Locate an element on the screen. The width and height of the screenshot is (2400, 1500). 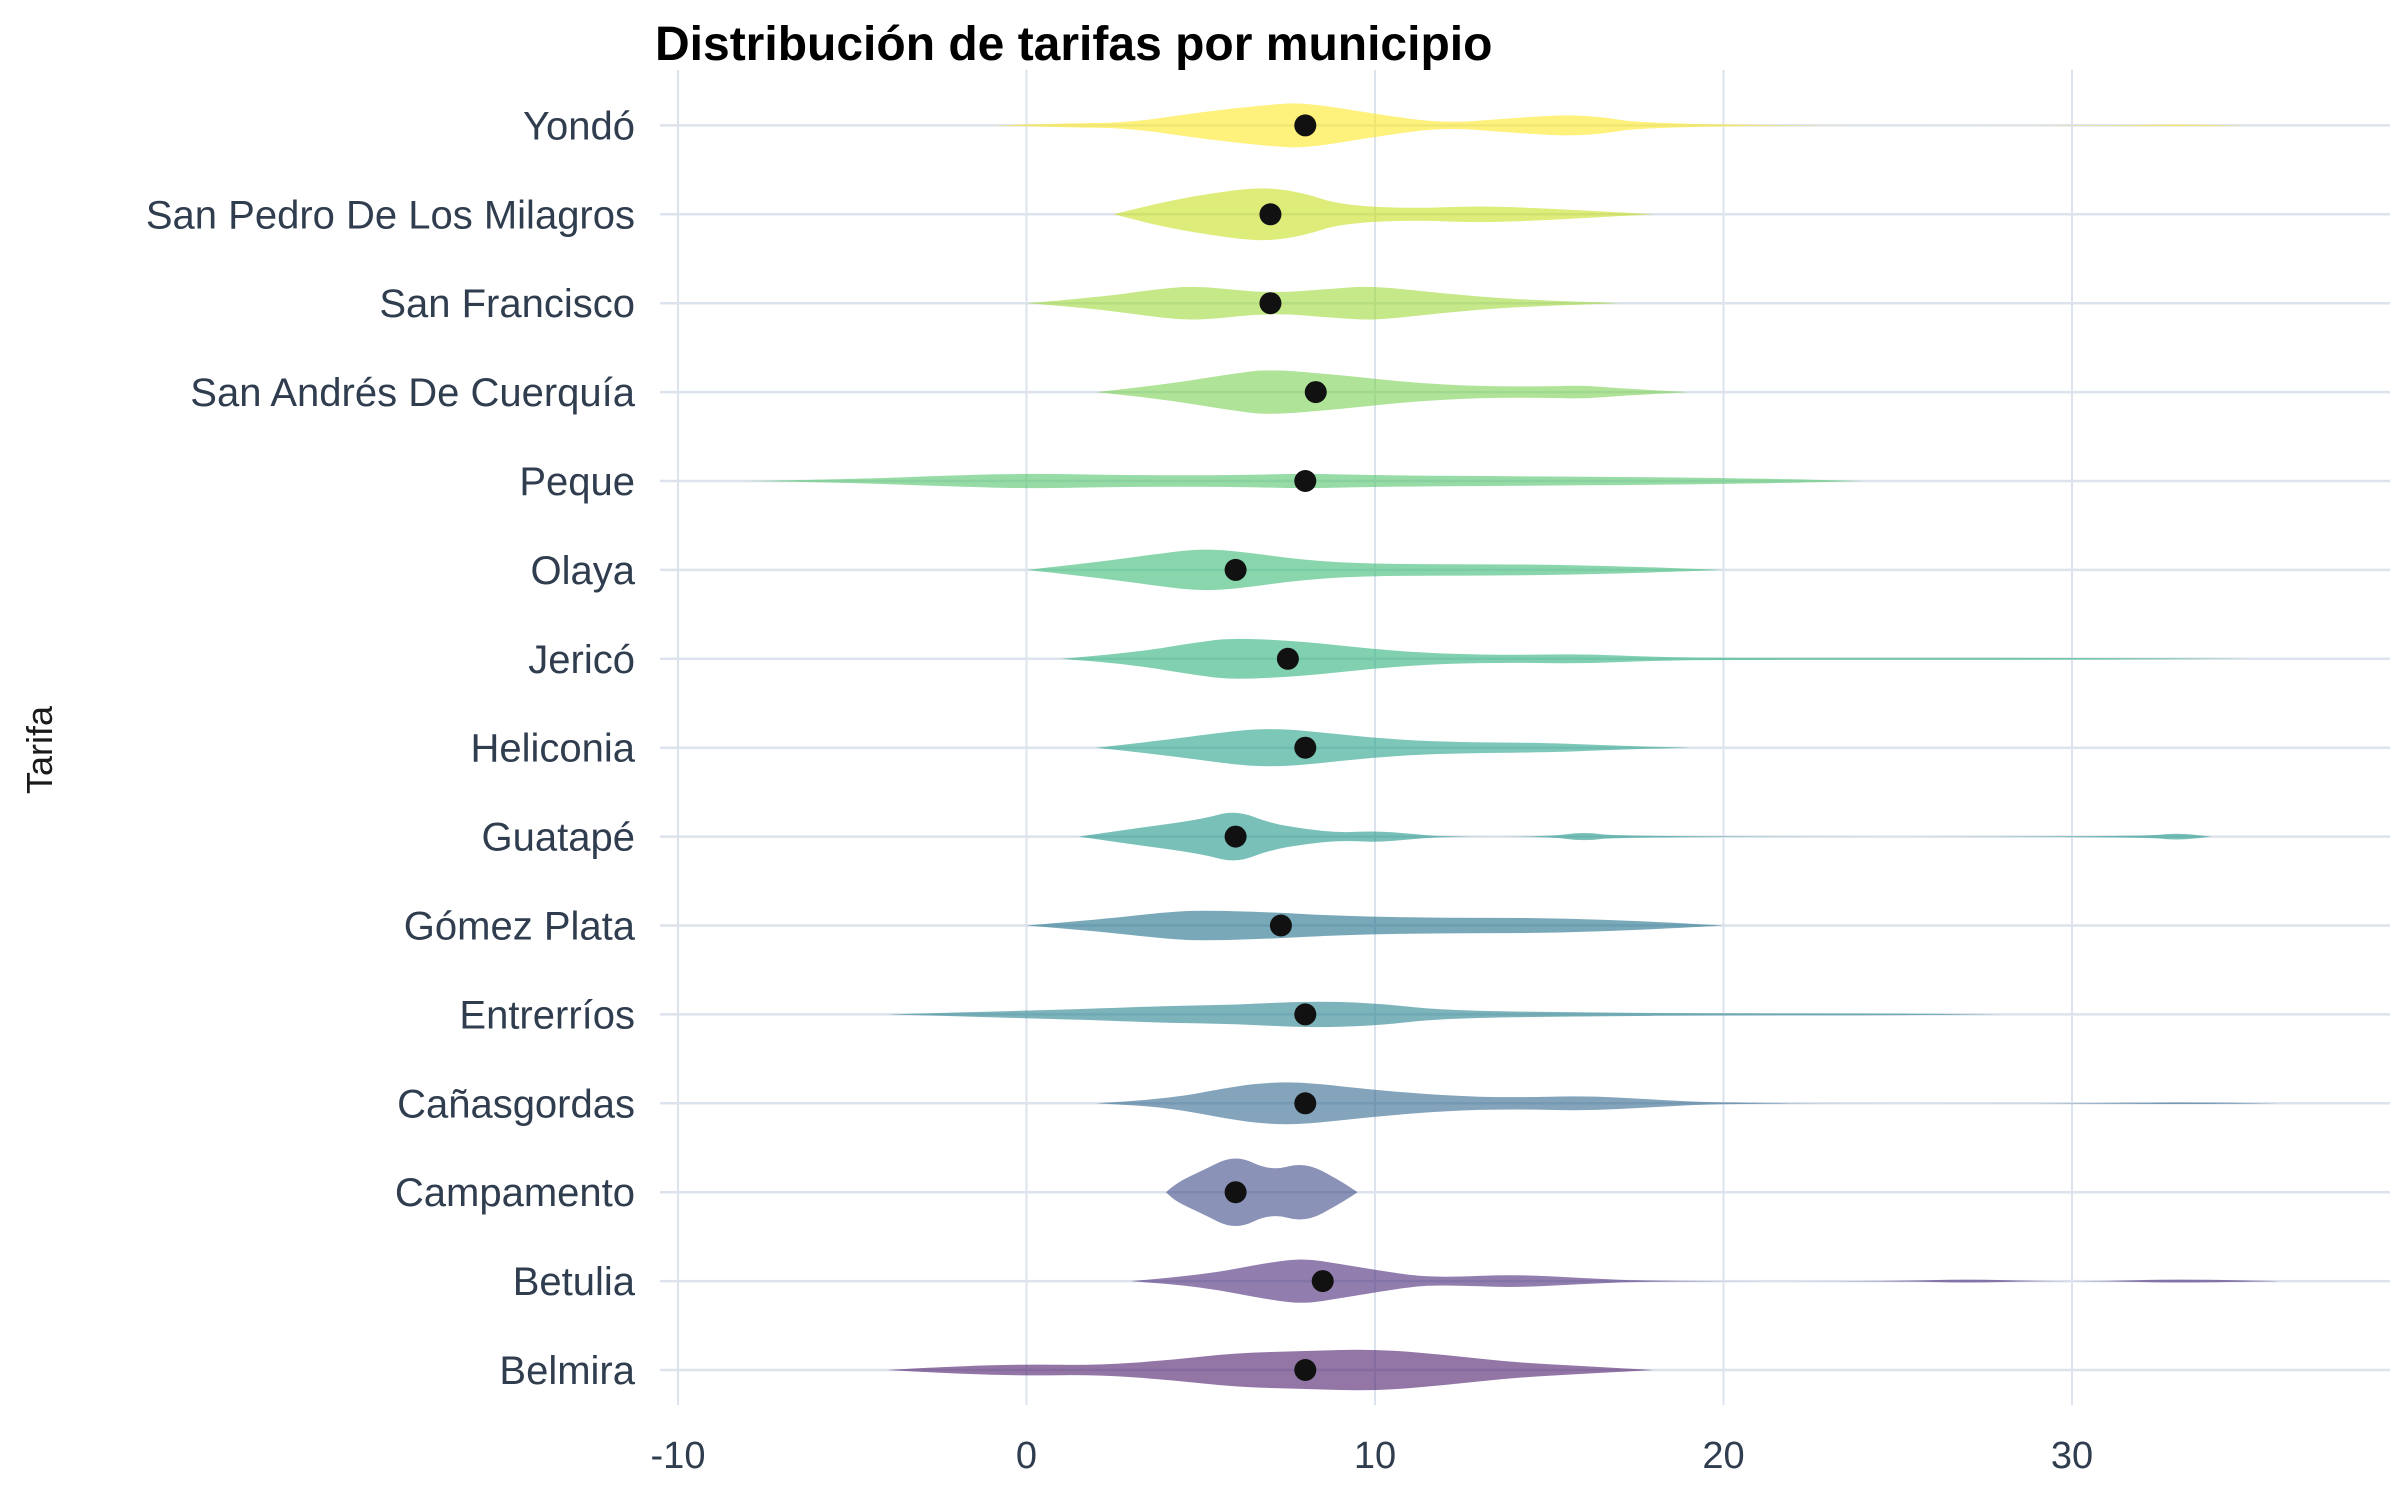
x-axis-tick-labels: -10 0 10 20 30 is located at coordinates (1372, 1456).